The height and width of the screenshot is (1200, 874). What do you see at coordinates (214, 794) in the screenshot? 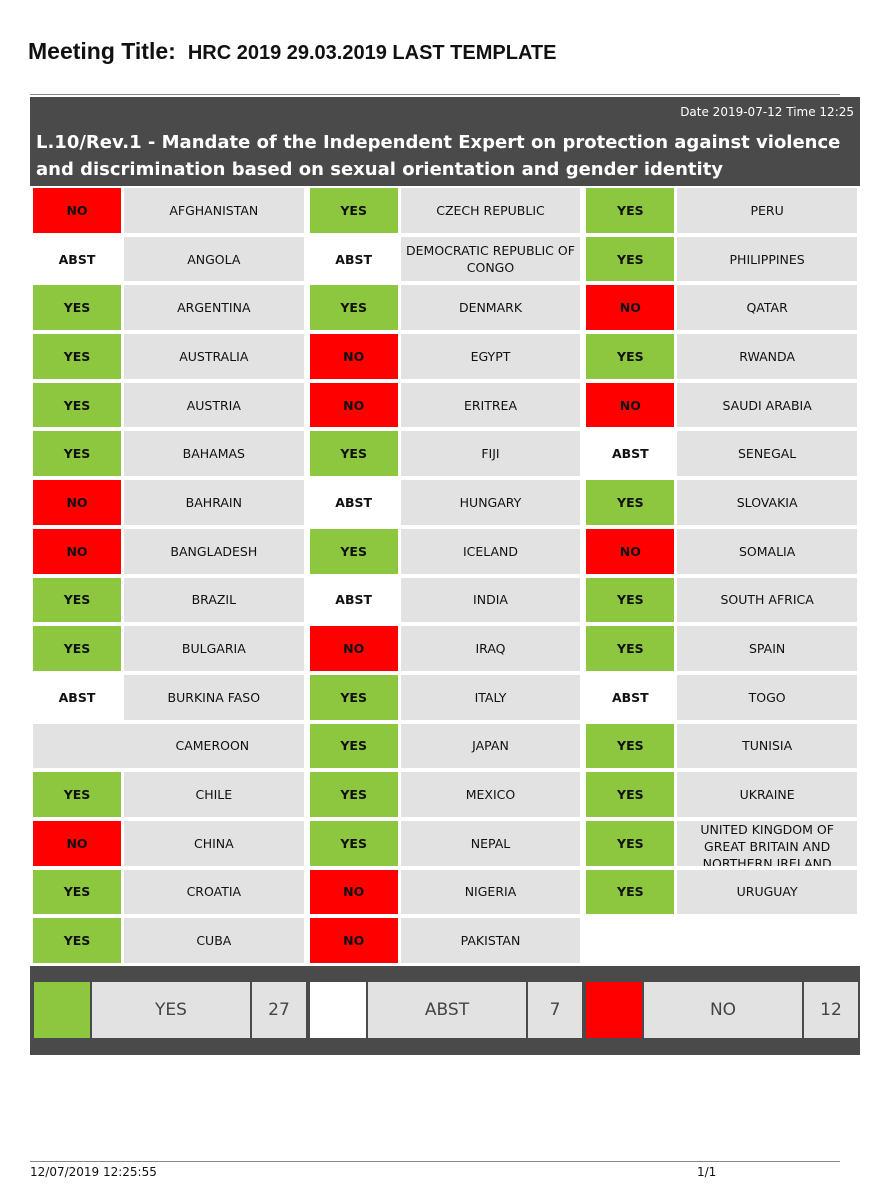
I see `country-name: CHILE` at bounding box center [214, 794].